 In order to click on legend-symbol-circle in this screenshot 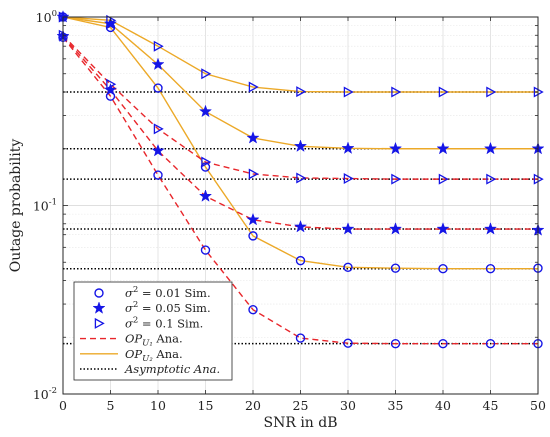, I will do `click(99, 293)`.